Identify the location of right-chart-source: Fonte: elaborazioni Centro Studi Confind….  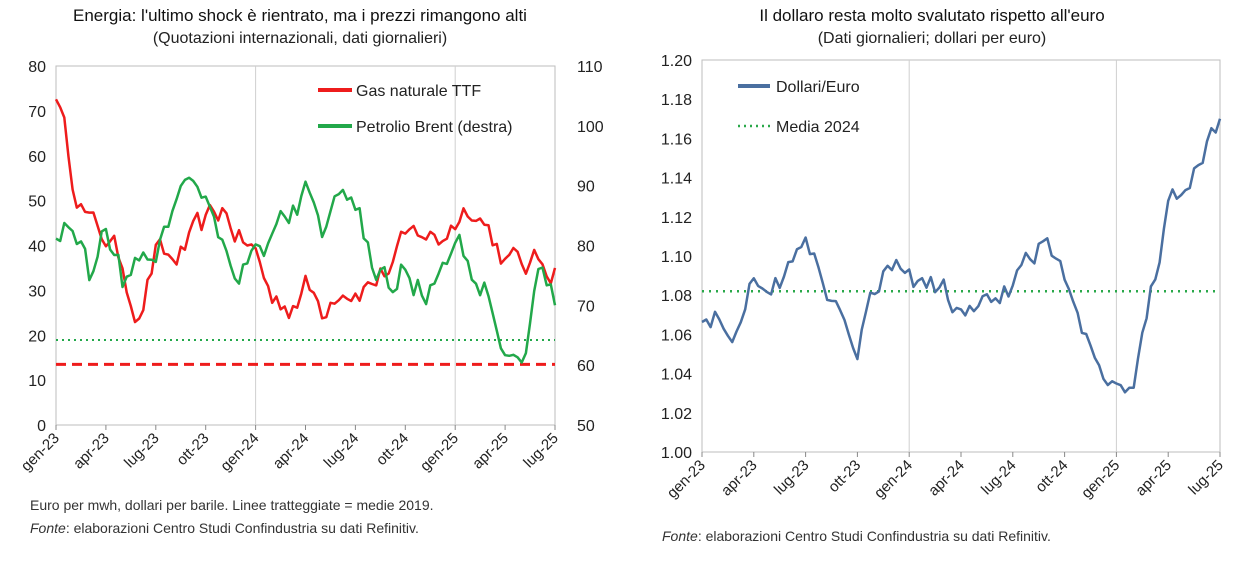
(856, 536).